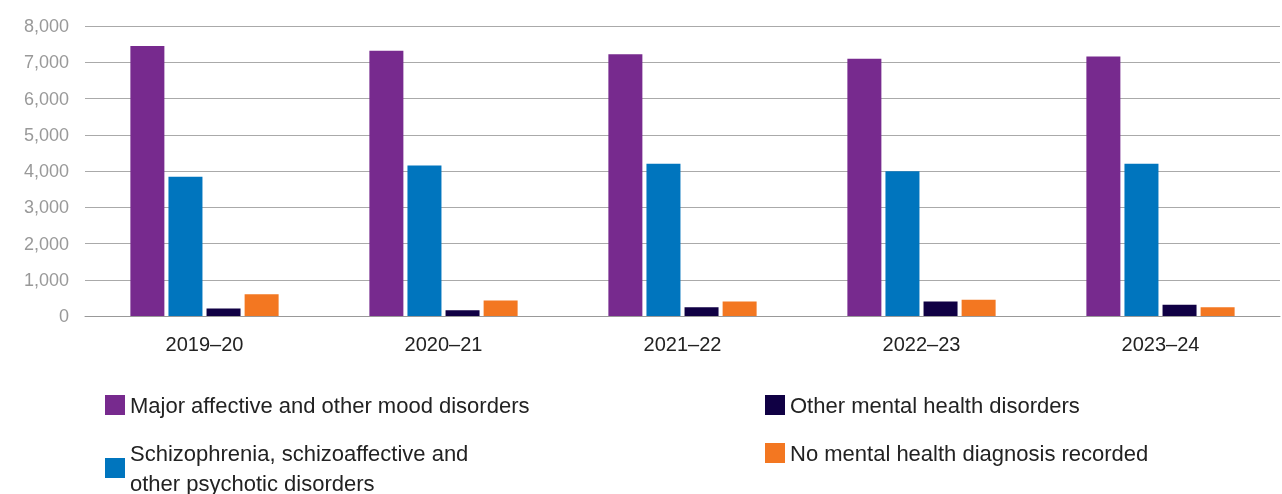  I want to click on y-tick-label: 7,000, so click(46, 62).